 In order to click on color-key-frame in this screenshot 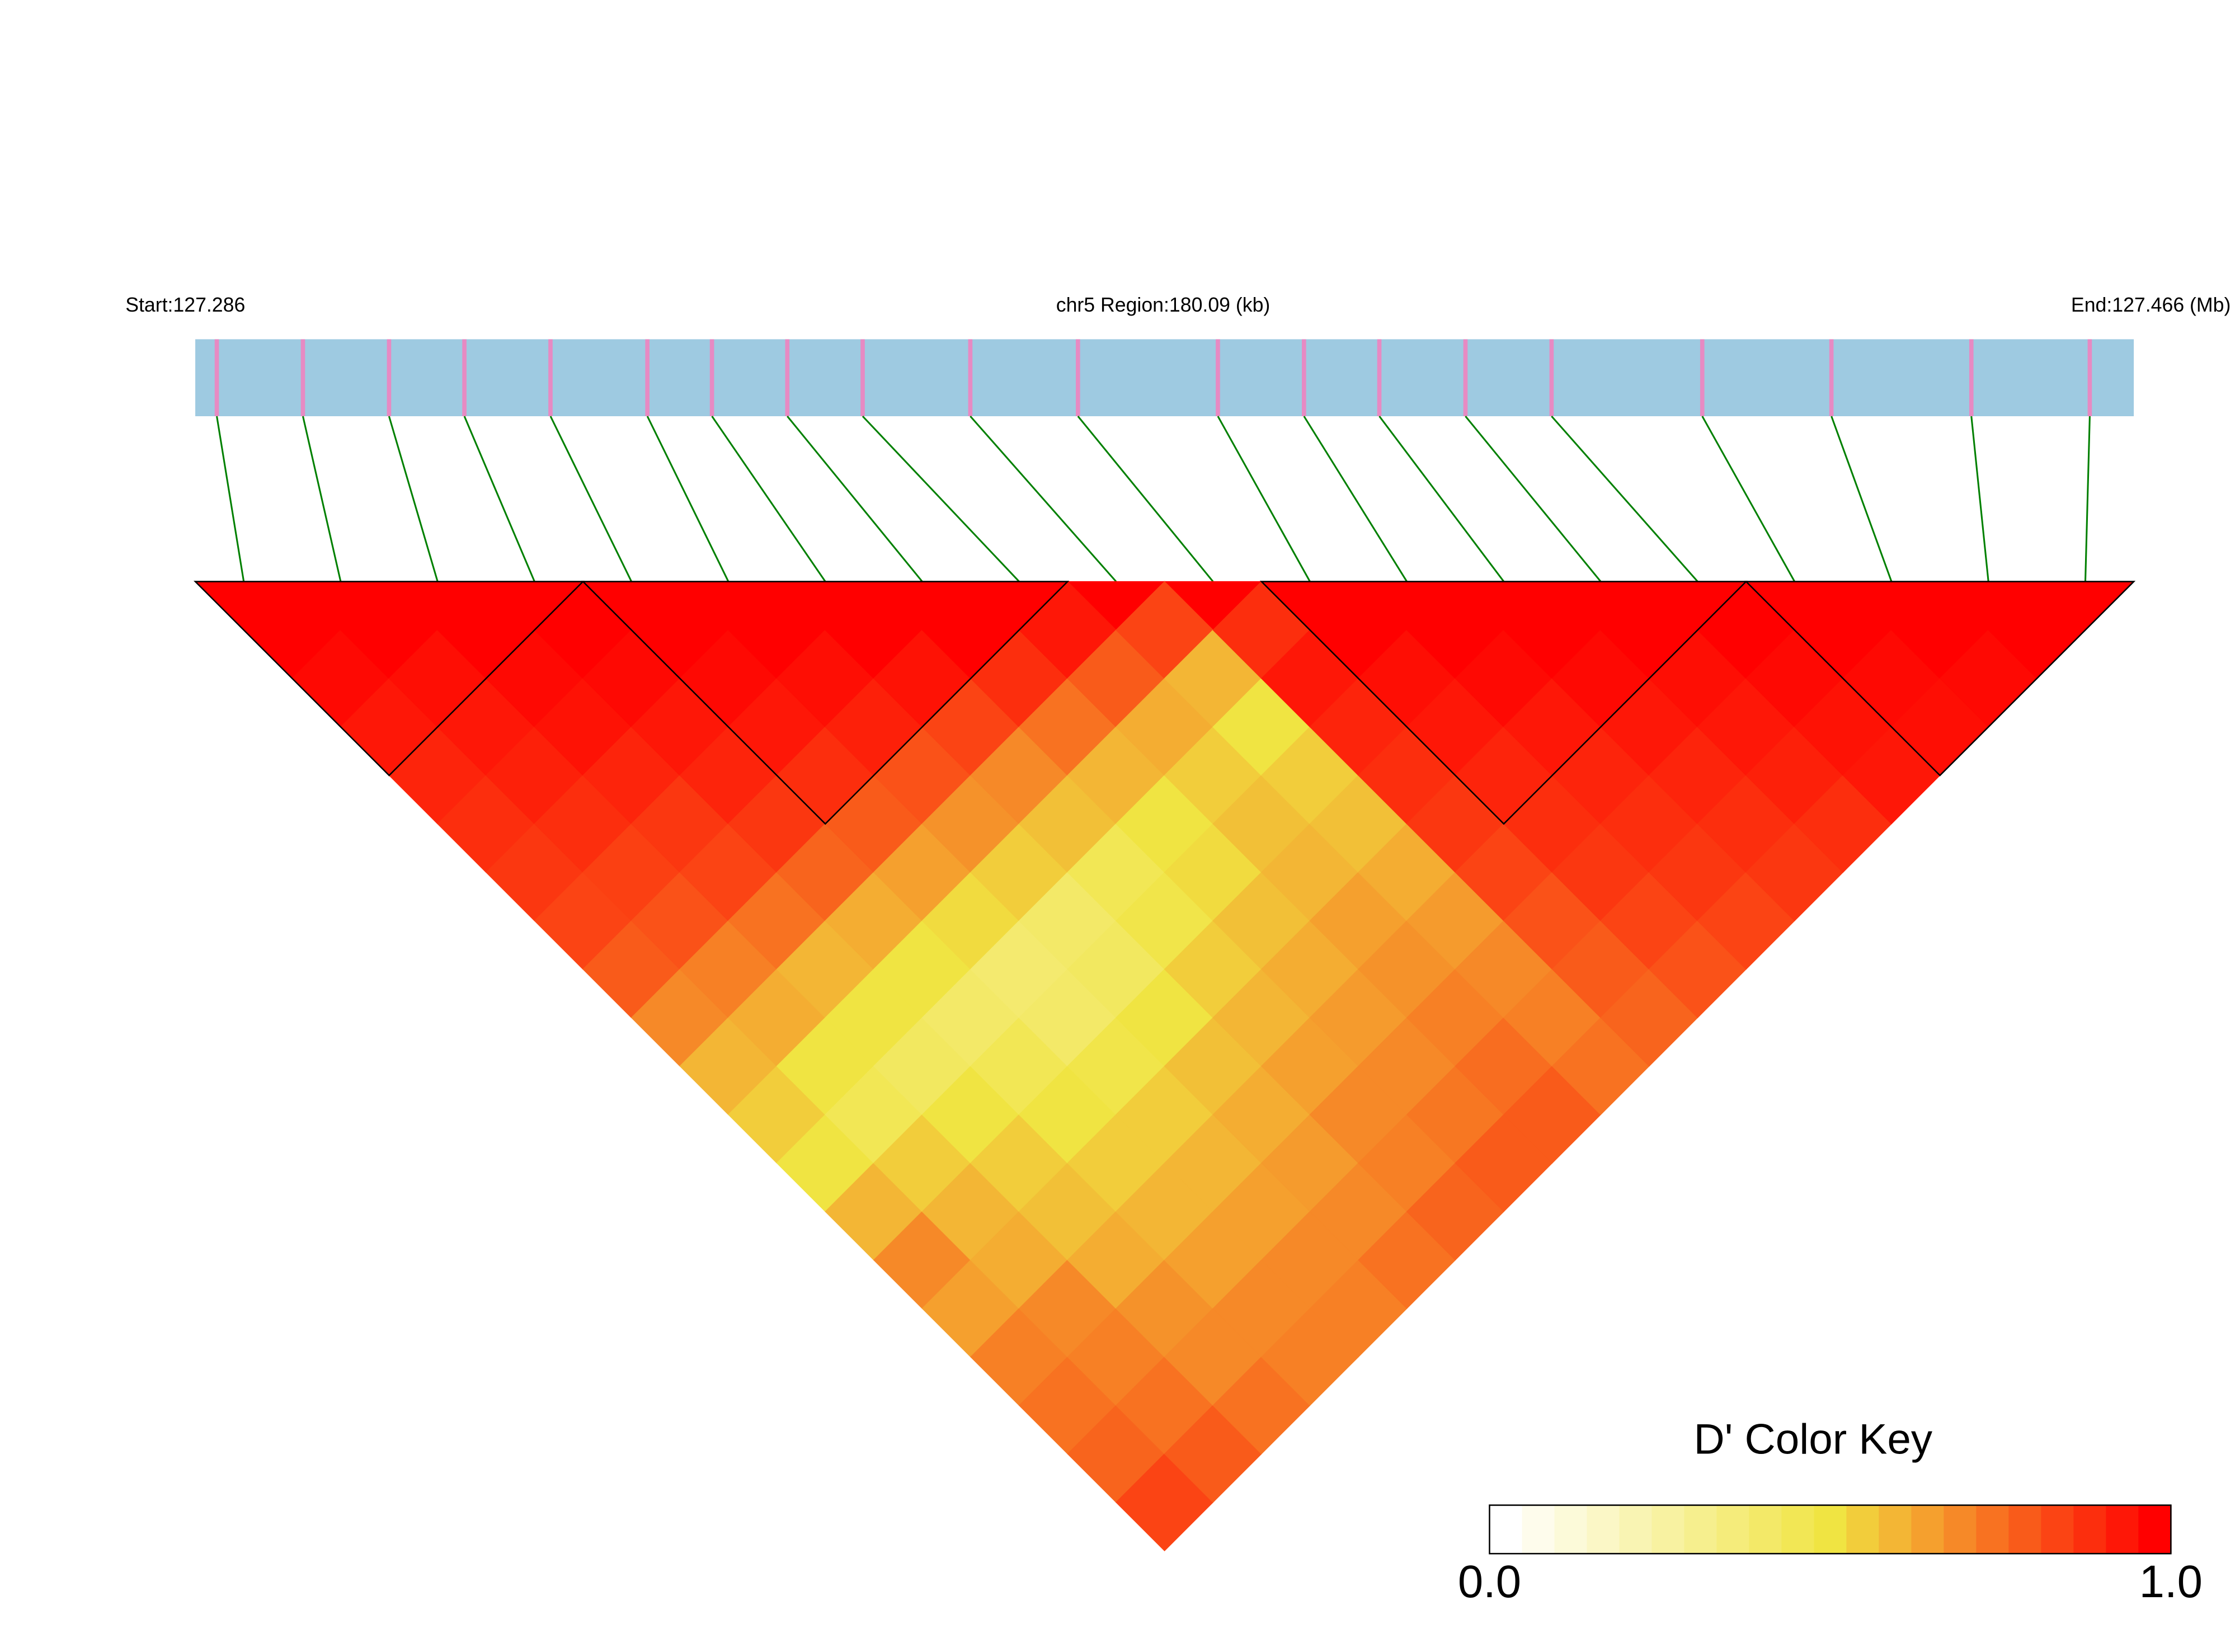, I will do `click(1830, 1529)`.